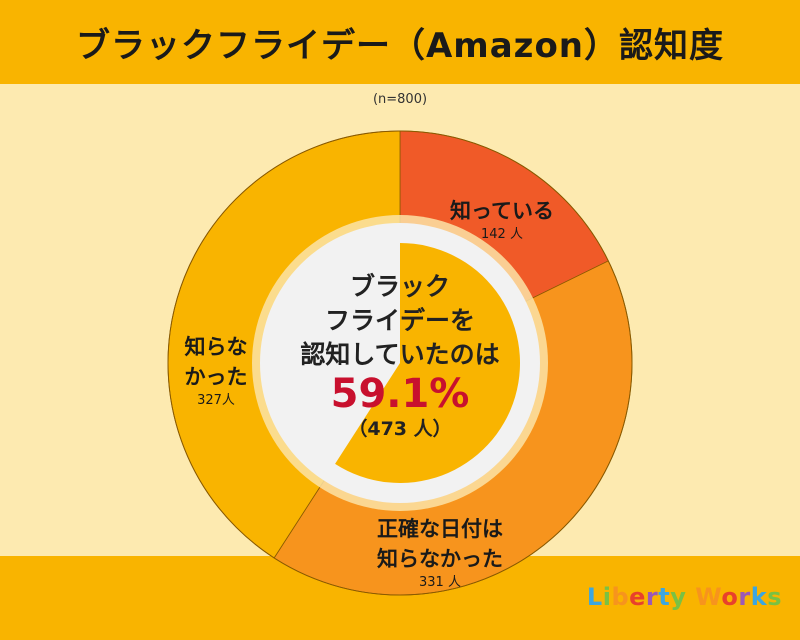 This screenshot has width=800, height=640. I want to click on slice-label-not-line1: 知らな, so click(216, 347).